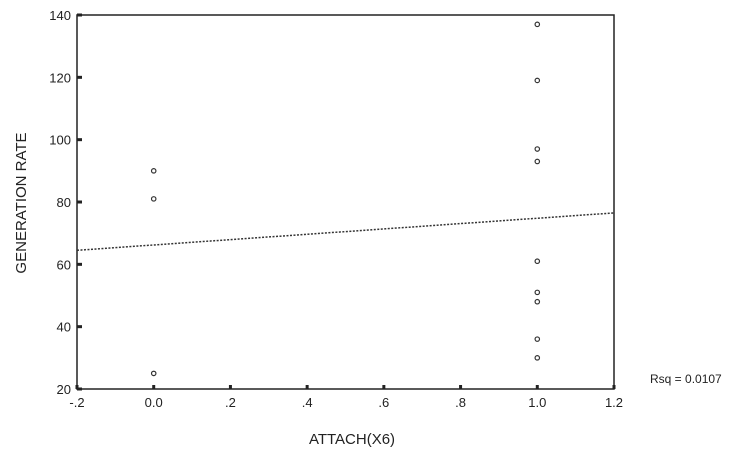 The image size is (747, 458). Describe the element at coordinates (64, 389) in the screenshot. I see `y-tick-label: 20` at that location.